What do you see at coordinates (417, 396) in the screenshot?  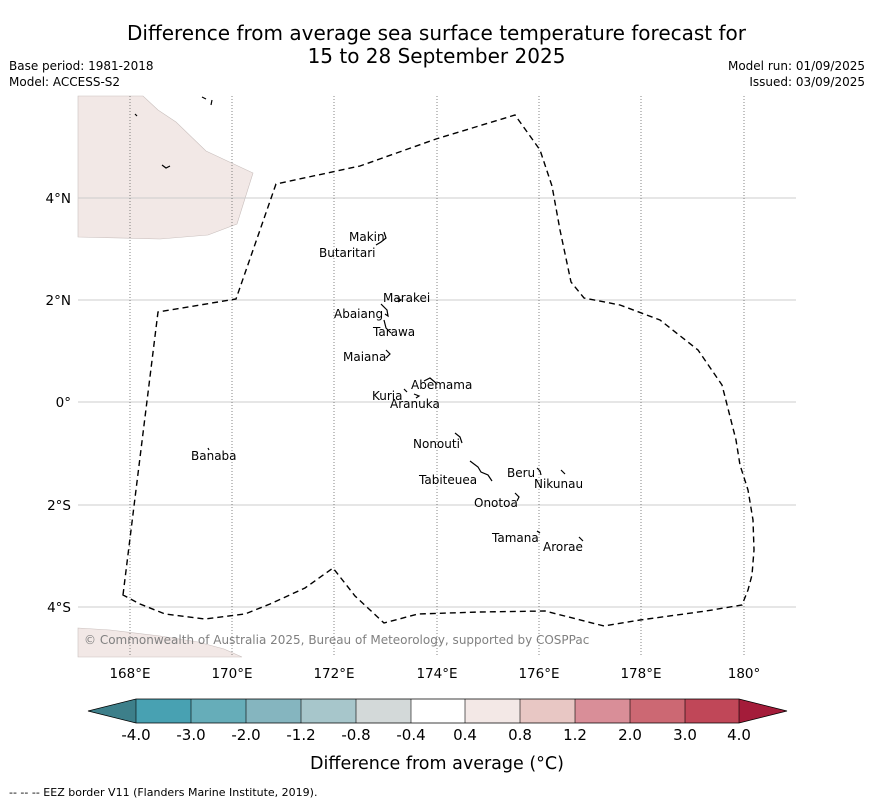 I see `island-outline-aranuka` at bounding box center [417, 396].